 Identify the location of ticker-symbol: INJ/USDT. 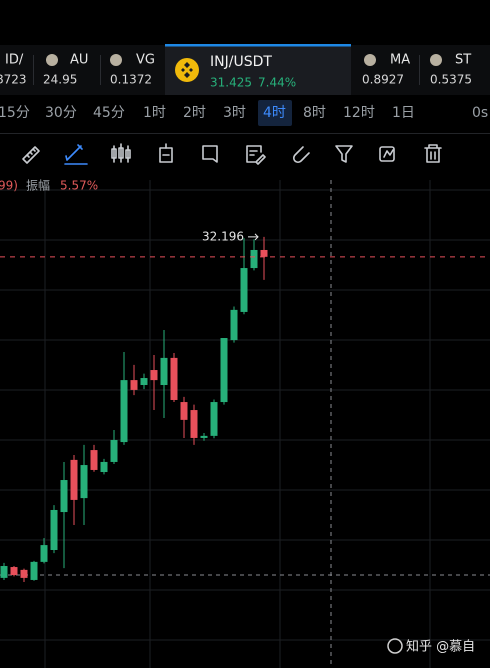
(241, 62).